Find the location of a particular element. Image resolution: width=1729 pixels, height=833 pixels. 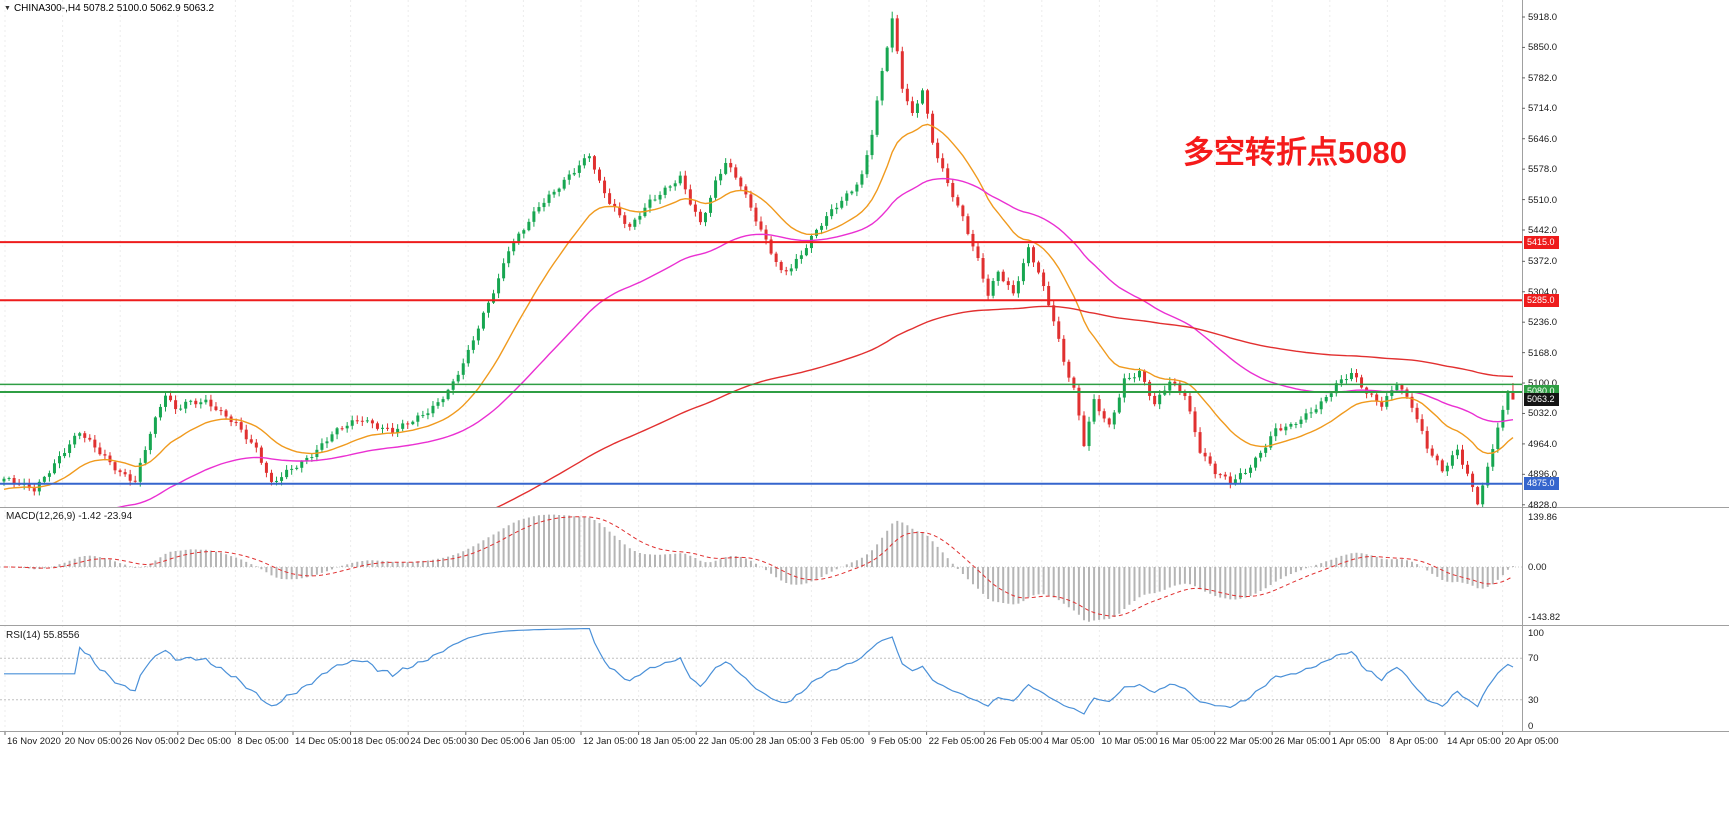

price-line-badge: 5415.0 is located at coordinates (1541, 242).